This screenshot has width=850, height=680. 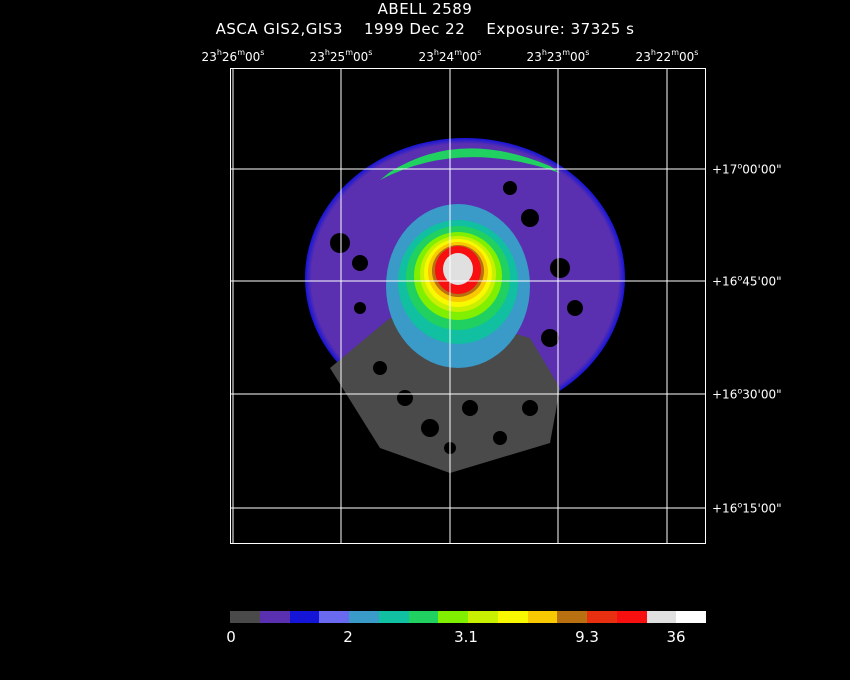 What do you see at coordinates (676, 637) in the screenshot?
I see `colorbar-label: 36` at bounding box center [676, 637].